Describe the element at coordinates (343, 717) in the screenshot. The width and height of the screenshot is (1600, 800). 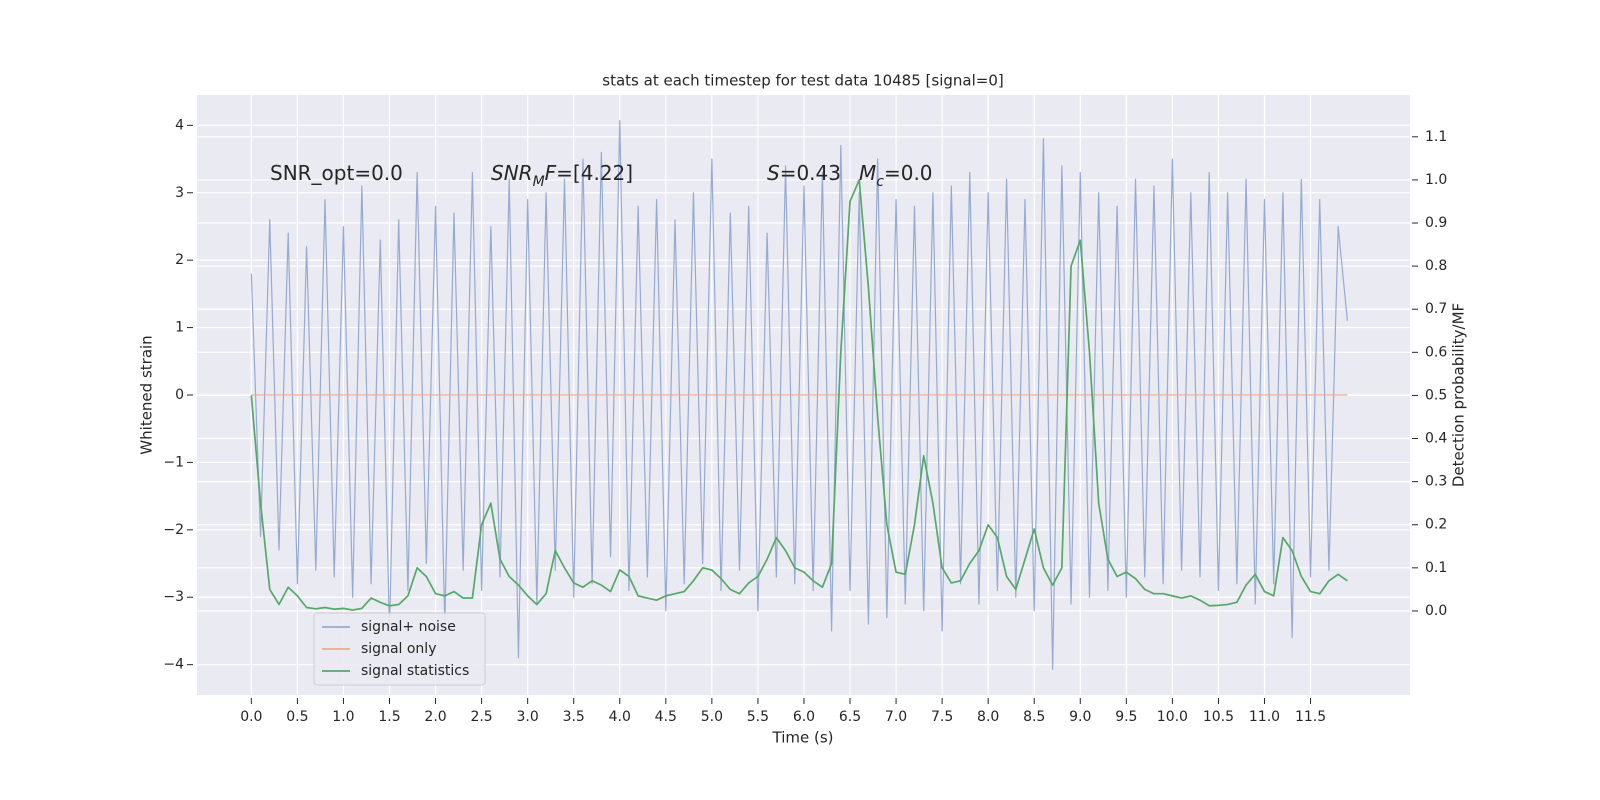
I see `x-tick-label: 1.0` at that location.